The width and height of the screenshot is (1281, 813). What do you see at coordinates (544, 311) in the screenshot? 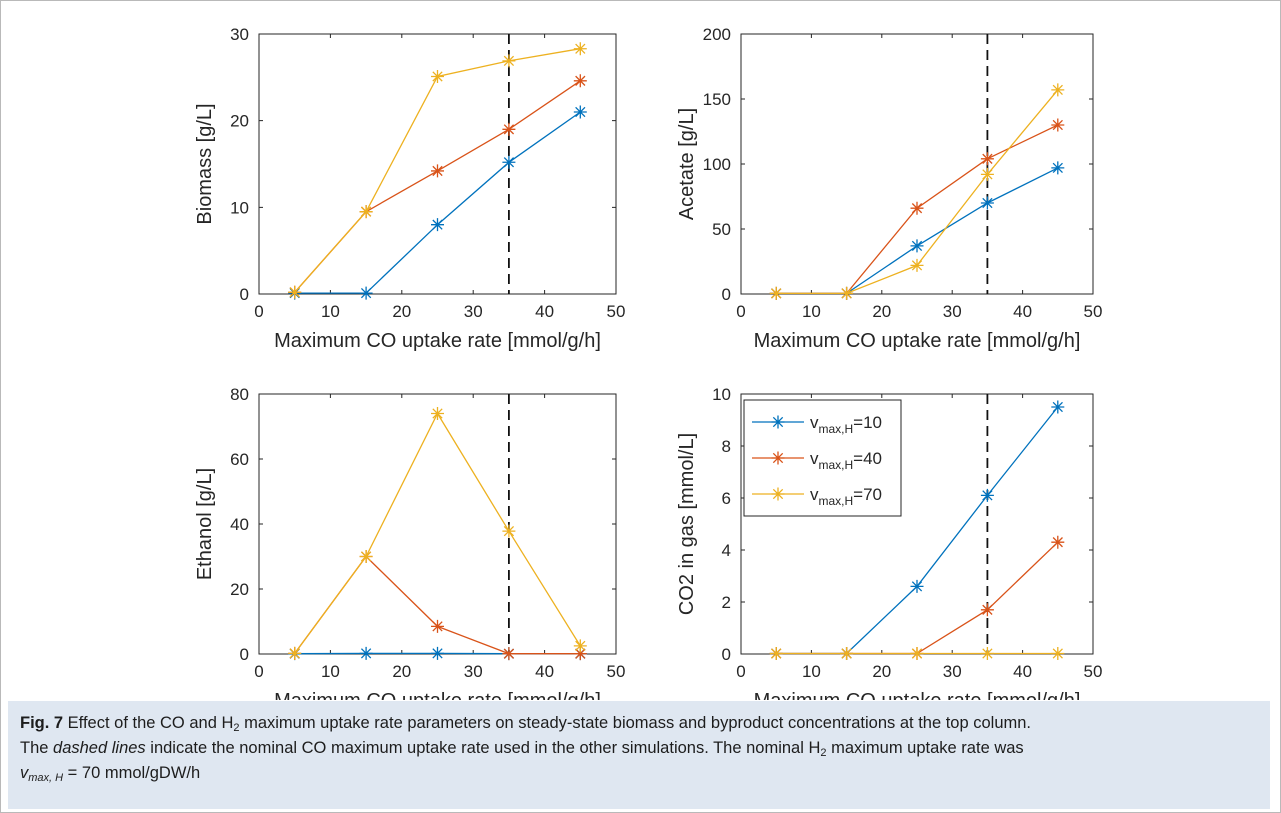
I see `top-left-xtick-label: 40` at bounding box center [544, 311].